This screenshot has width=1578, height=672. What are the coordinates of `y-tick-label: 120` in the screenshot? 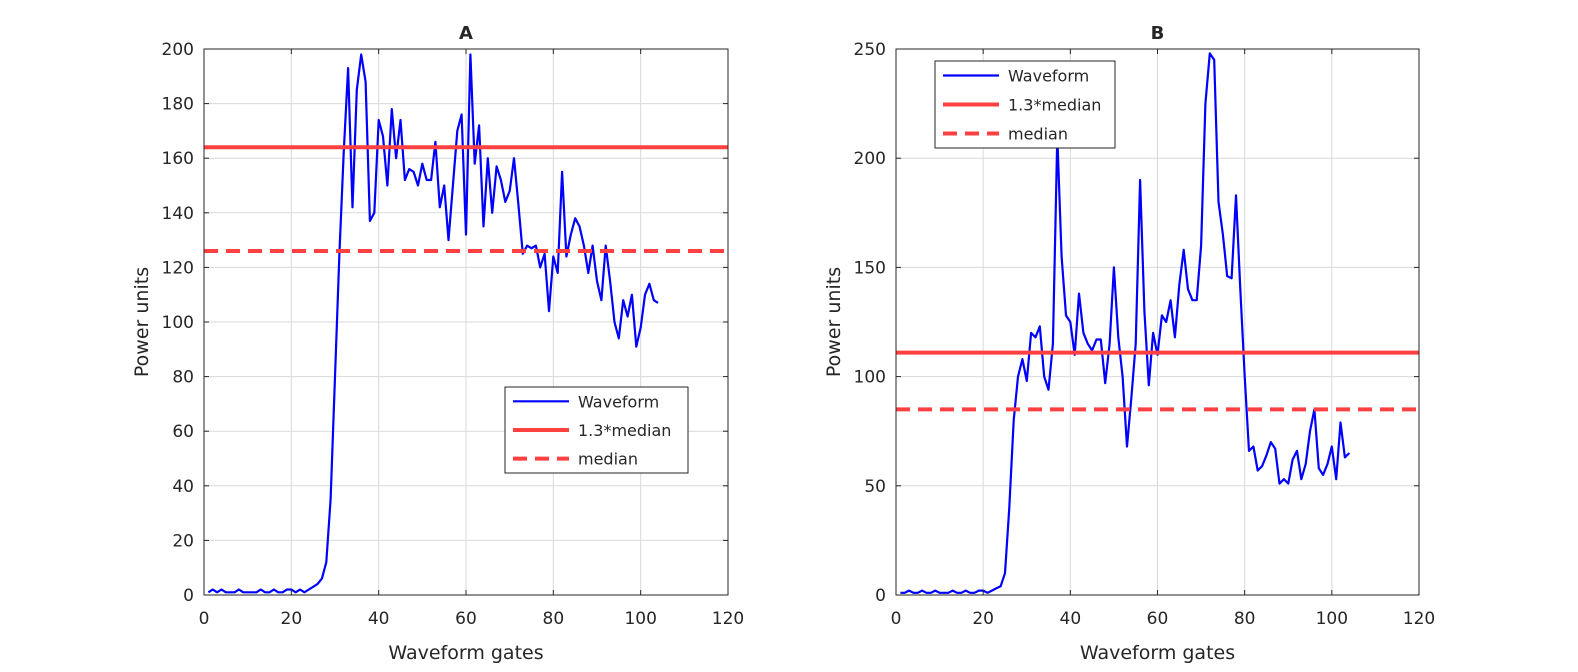 It's located at (178, 268).